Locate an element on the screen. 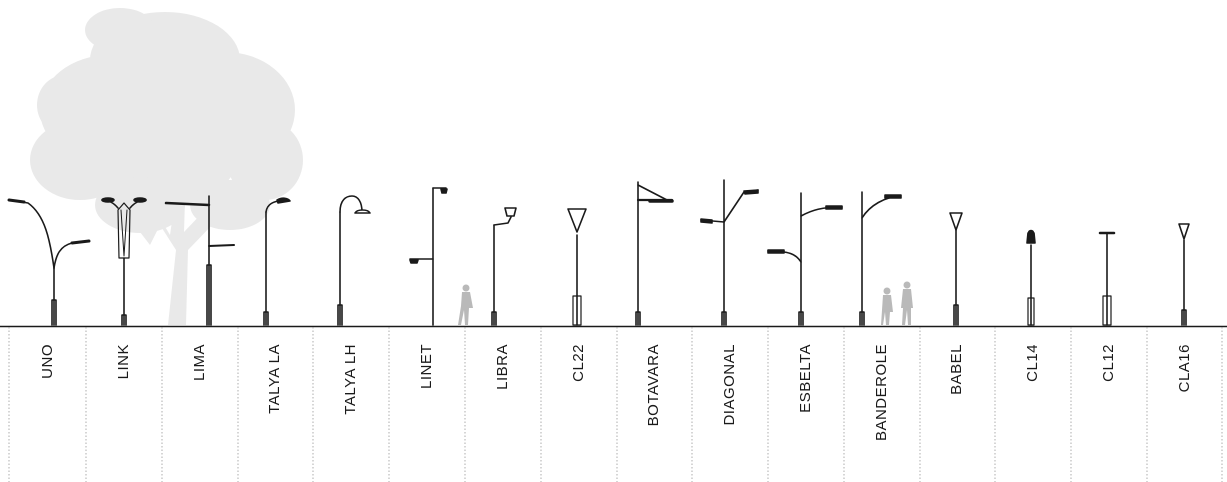  streetlight-linet is located at coordinates (428, 256).